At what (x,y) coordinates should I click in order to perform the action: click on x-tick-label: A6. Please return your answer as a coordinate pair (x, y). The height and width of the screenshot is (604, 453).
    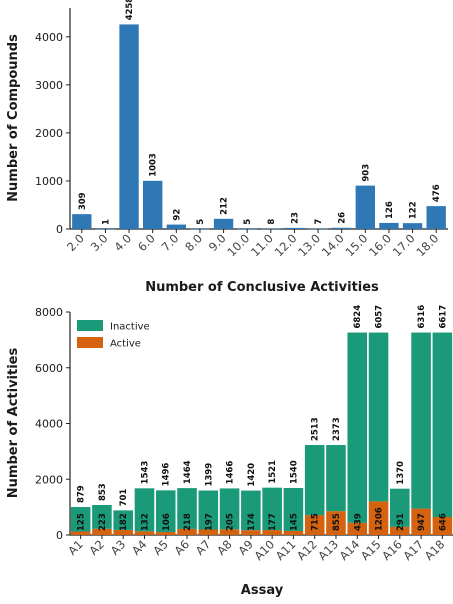
    Looking at the image, I should click on (182, 547).